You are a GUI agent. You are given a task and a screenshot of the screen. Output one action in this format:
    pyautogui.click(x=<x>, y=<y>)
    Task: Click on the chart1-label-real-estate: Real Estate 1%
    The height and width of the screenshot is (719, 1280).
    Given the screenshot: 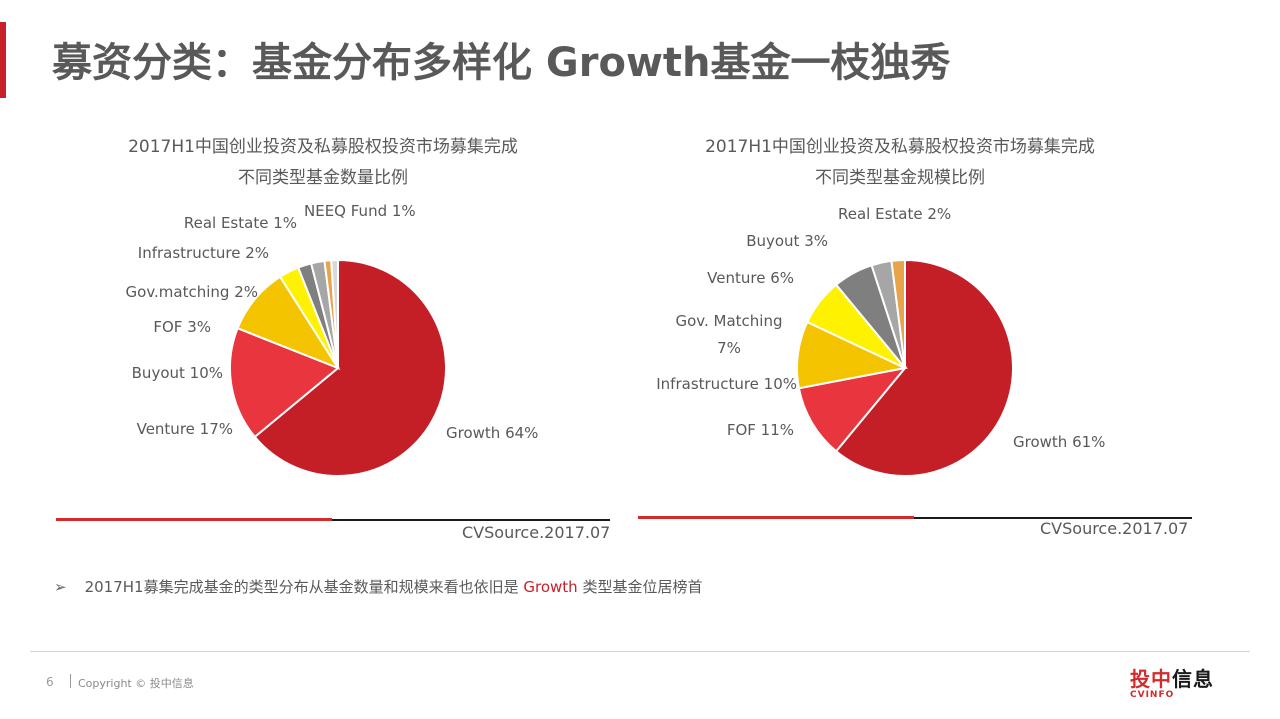 What is the action you would take?
    pyautogui.click(x=240, y=223)
    